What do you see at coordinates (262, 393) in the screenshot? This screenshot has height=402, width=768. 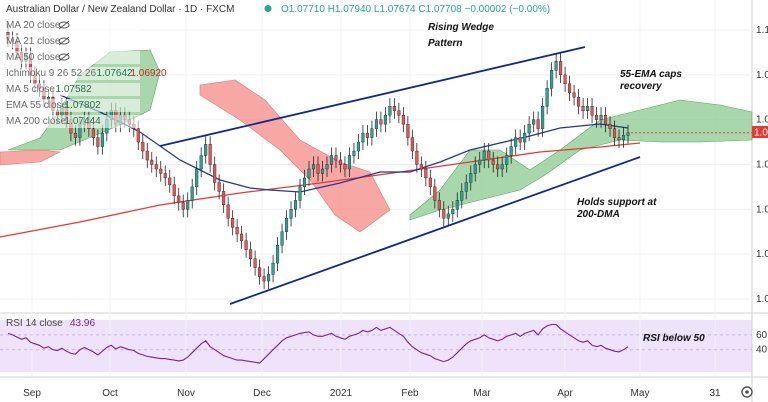 I see `time-tick: Dec` at bounding box center [262, 393].